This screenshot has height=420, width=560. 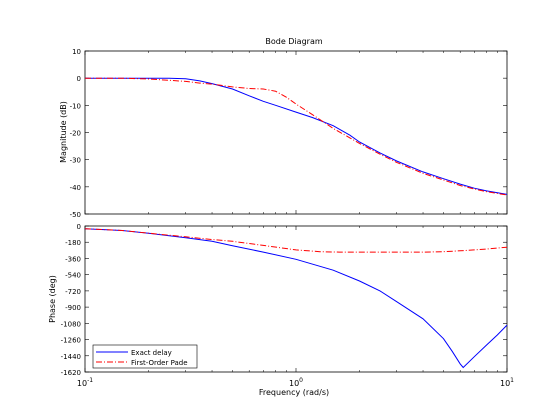 I want to click on y-tick-label: -180, so click(x=73, y=243).